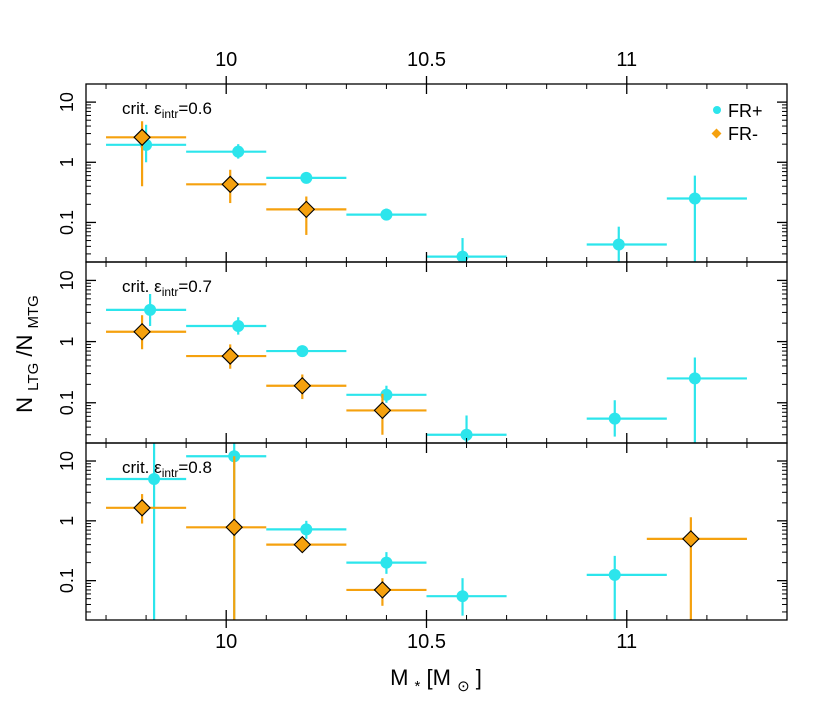 The width and height of the screenshot is (830, 727). I want to click on legend-fr-plus-marker, so click(717, 110).